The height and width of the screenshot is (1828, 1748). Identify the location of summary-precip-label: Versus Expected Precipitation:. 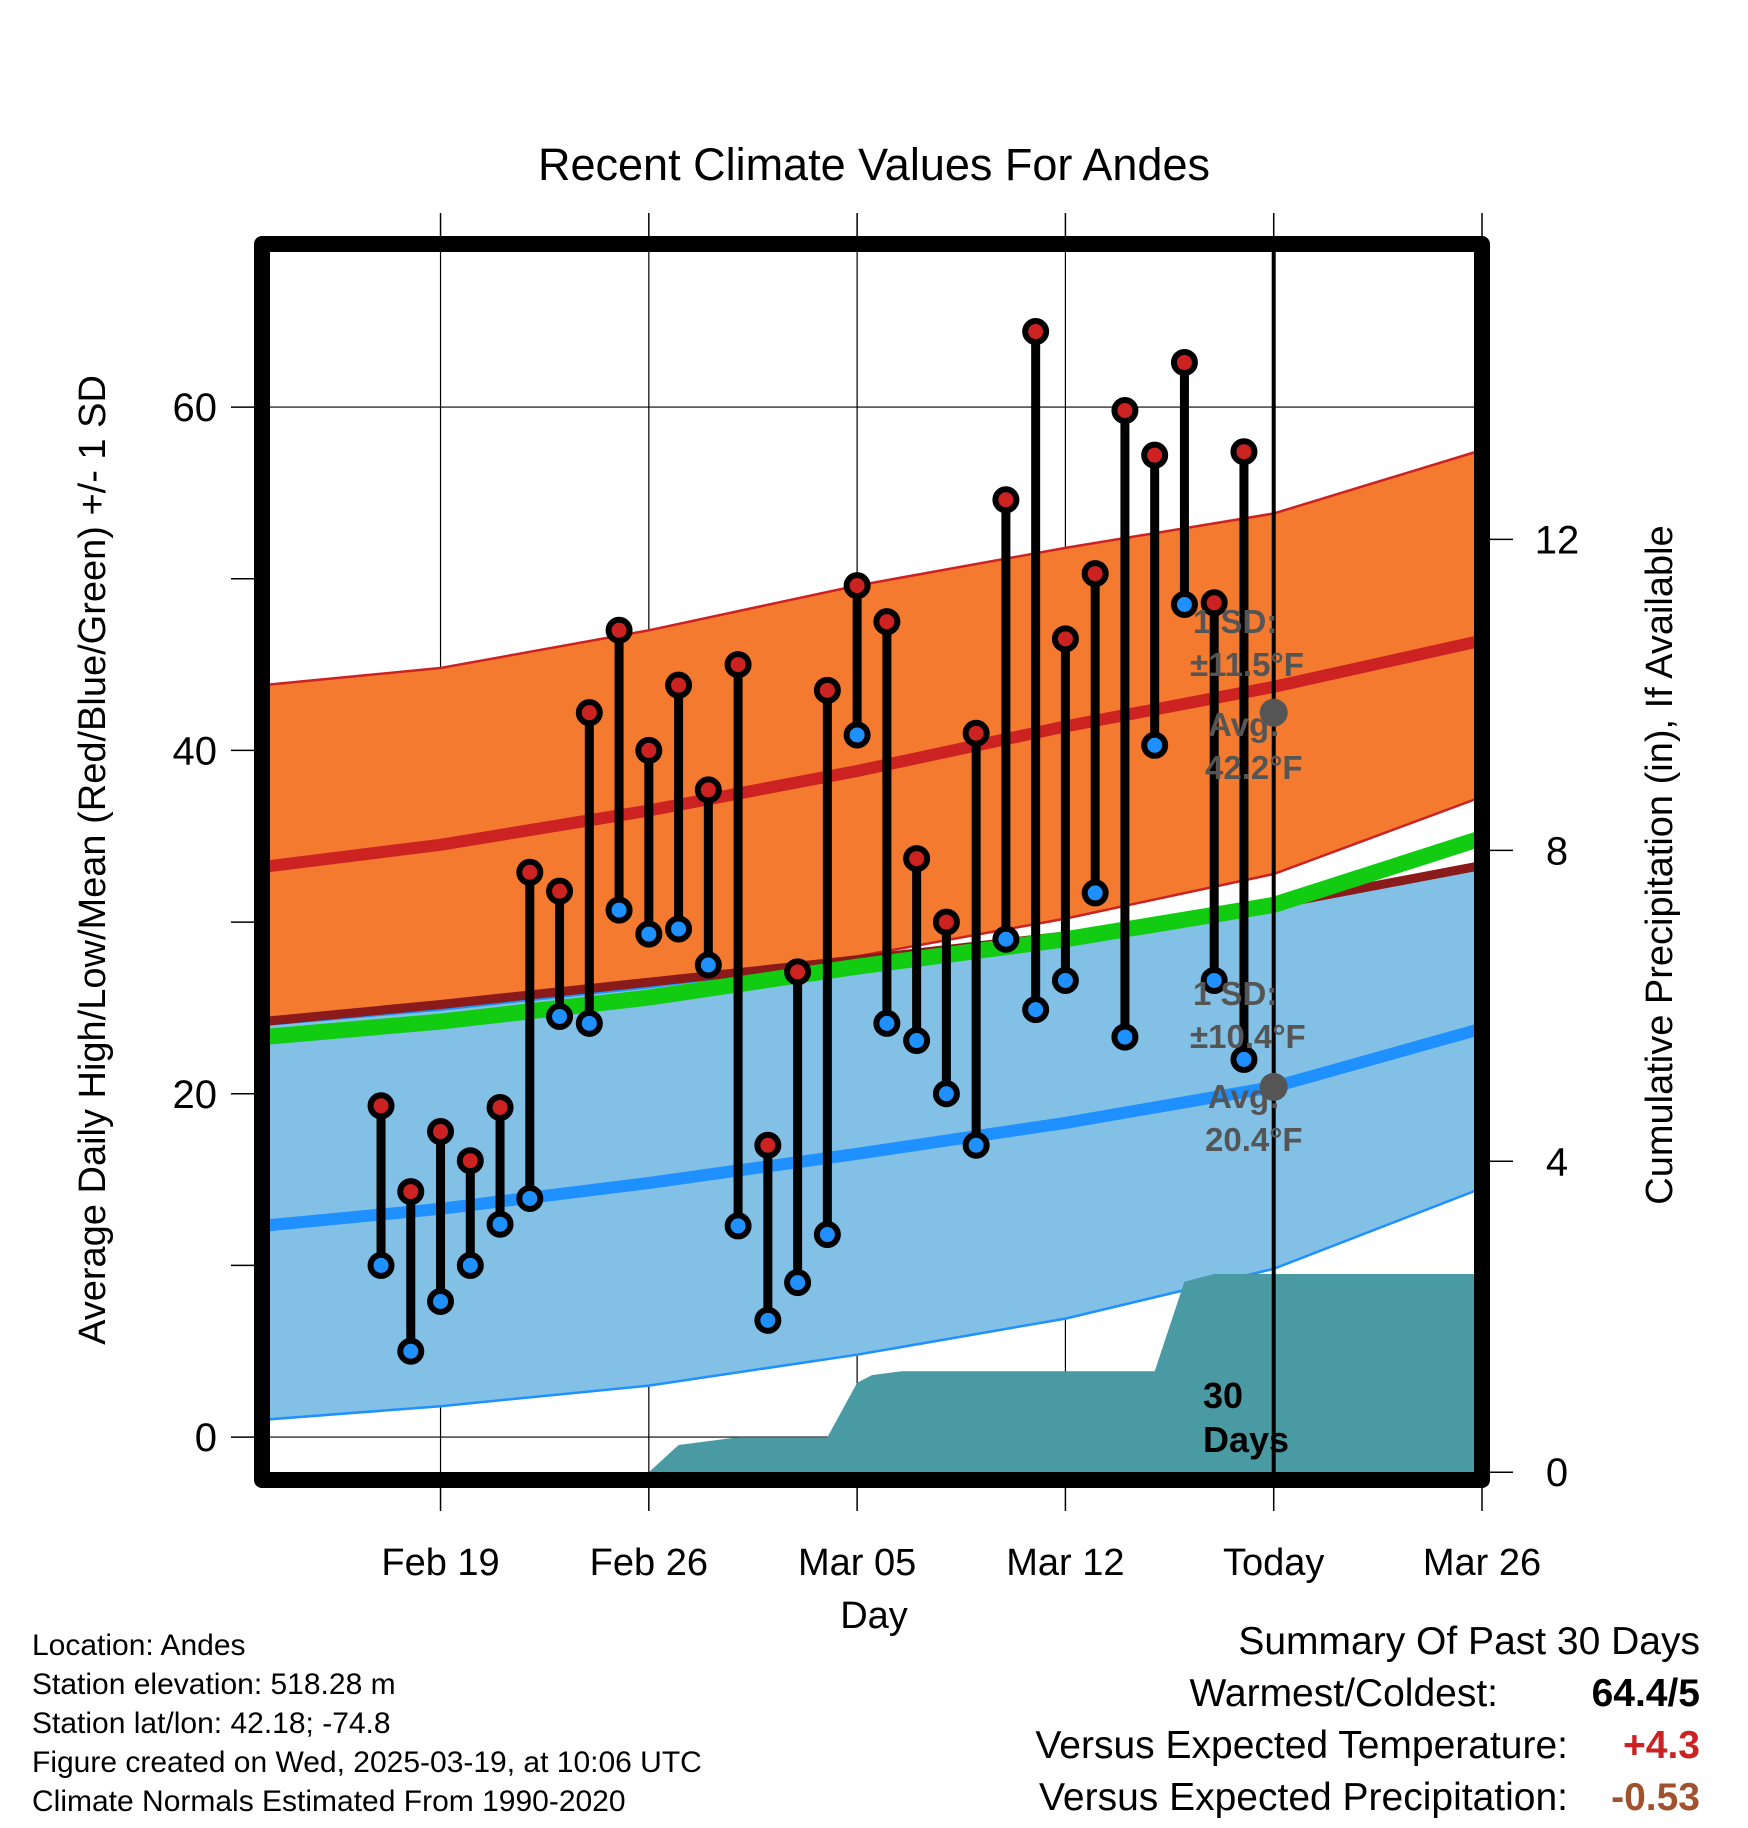
(1303, 1797).